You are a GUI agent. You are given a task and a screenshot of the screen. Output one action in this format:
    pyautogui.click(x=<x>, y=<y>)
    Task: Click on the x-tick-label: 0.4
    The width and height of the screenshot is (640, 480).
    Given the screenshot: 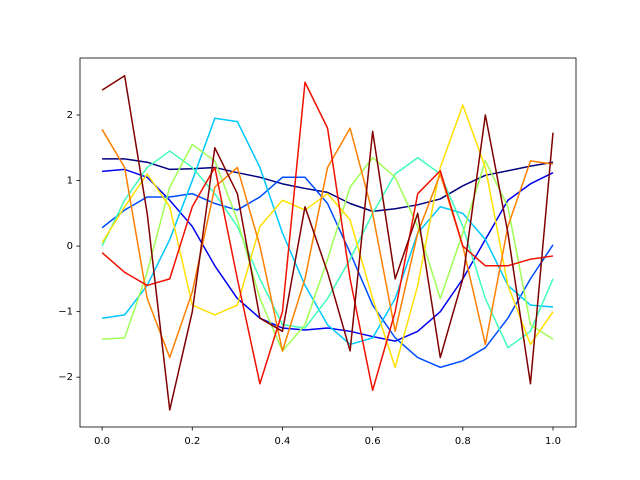 What is the action you would take?
    pyautogui.click(x=283, y=441)
    